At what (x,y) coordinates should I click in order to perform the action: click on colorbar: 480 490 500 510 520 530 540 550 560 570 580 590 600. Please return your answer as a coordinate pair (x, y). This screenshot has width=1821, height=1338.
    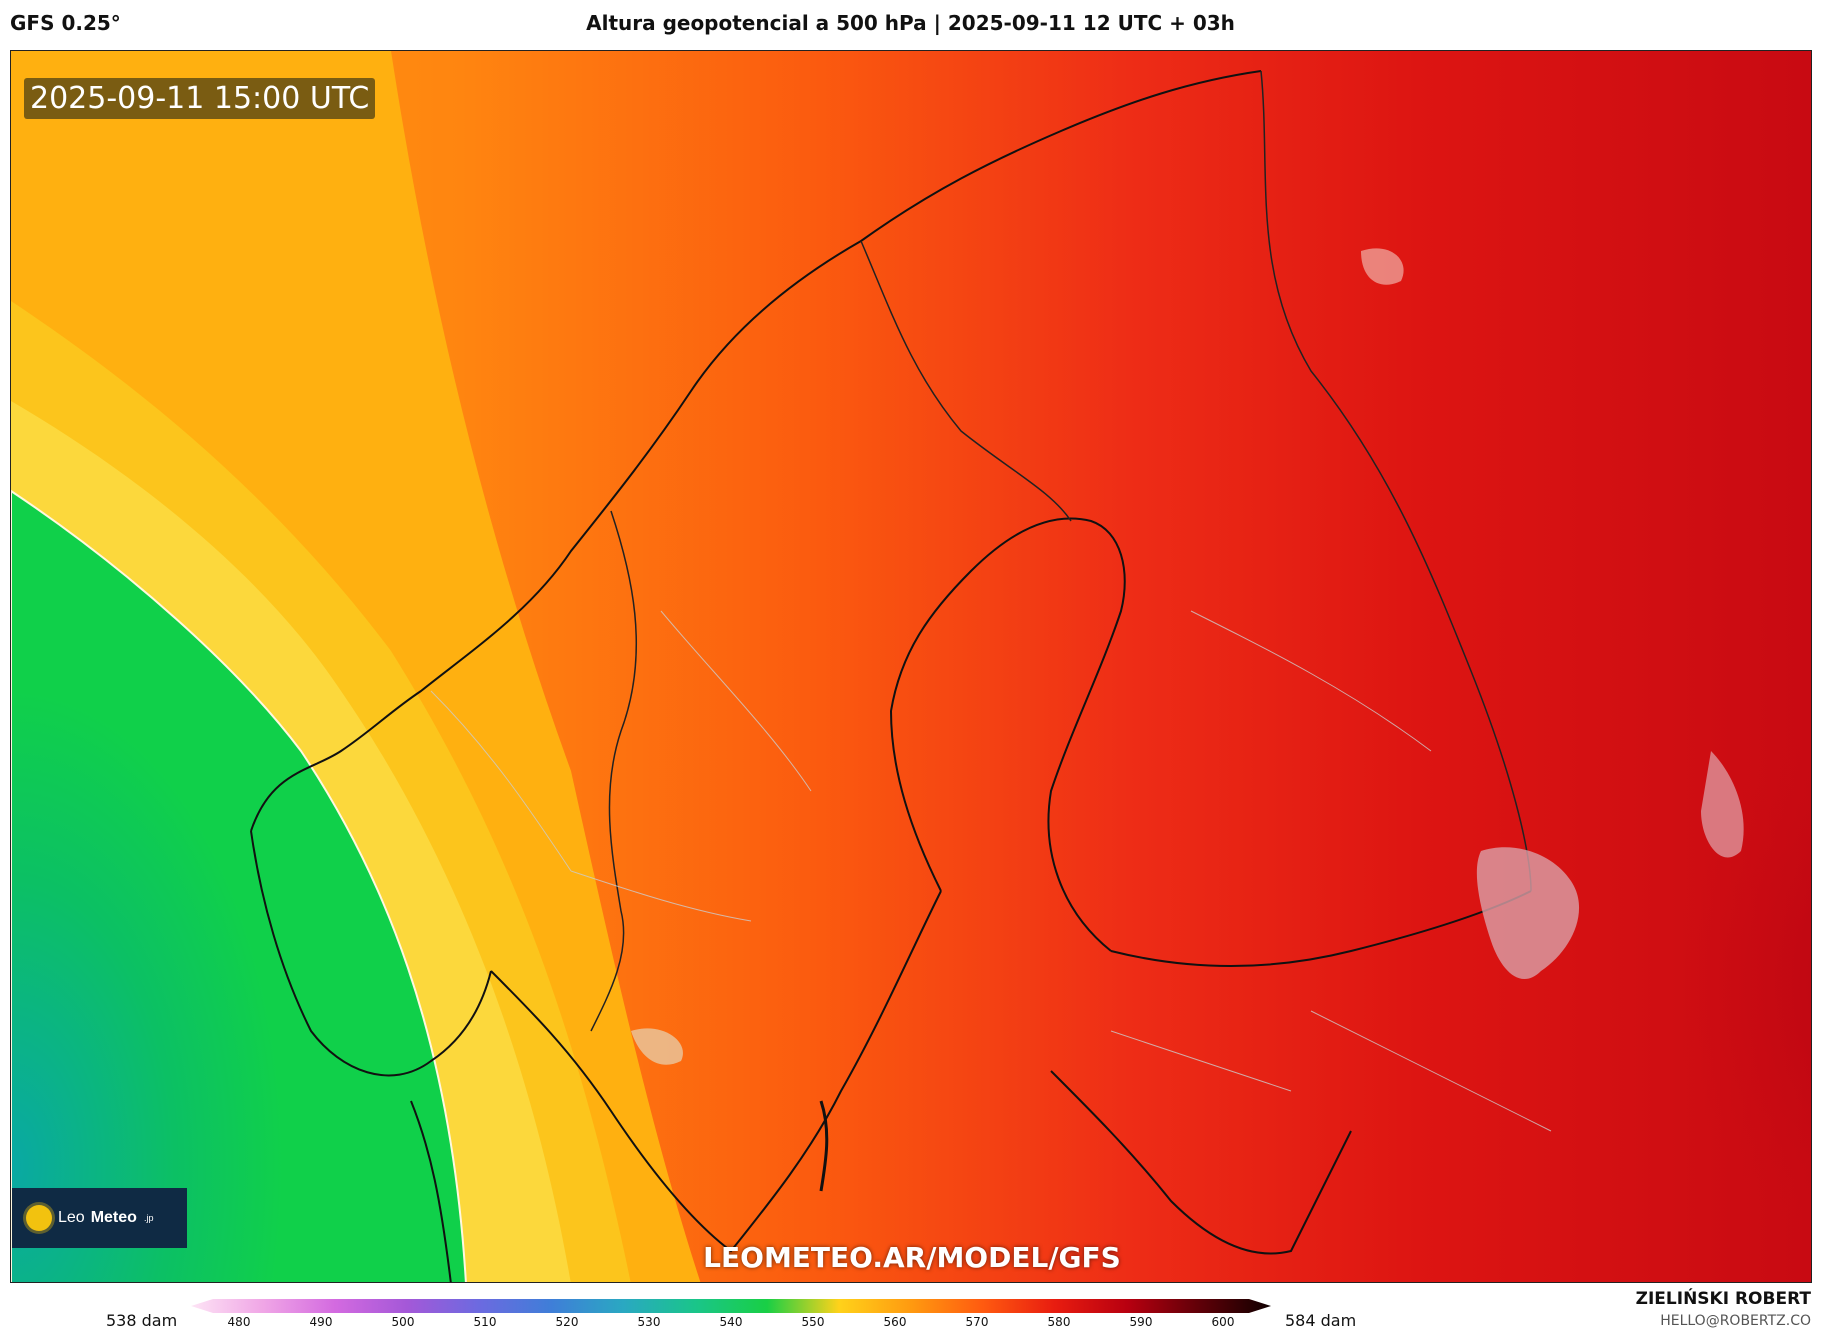
    Looking at the image, I should click on (731, 1316).